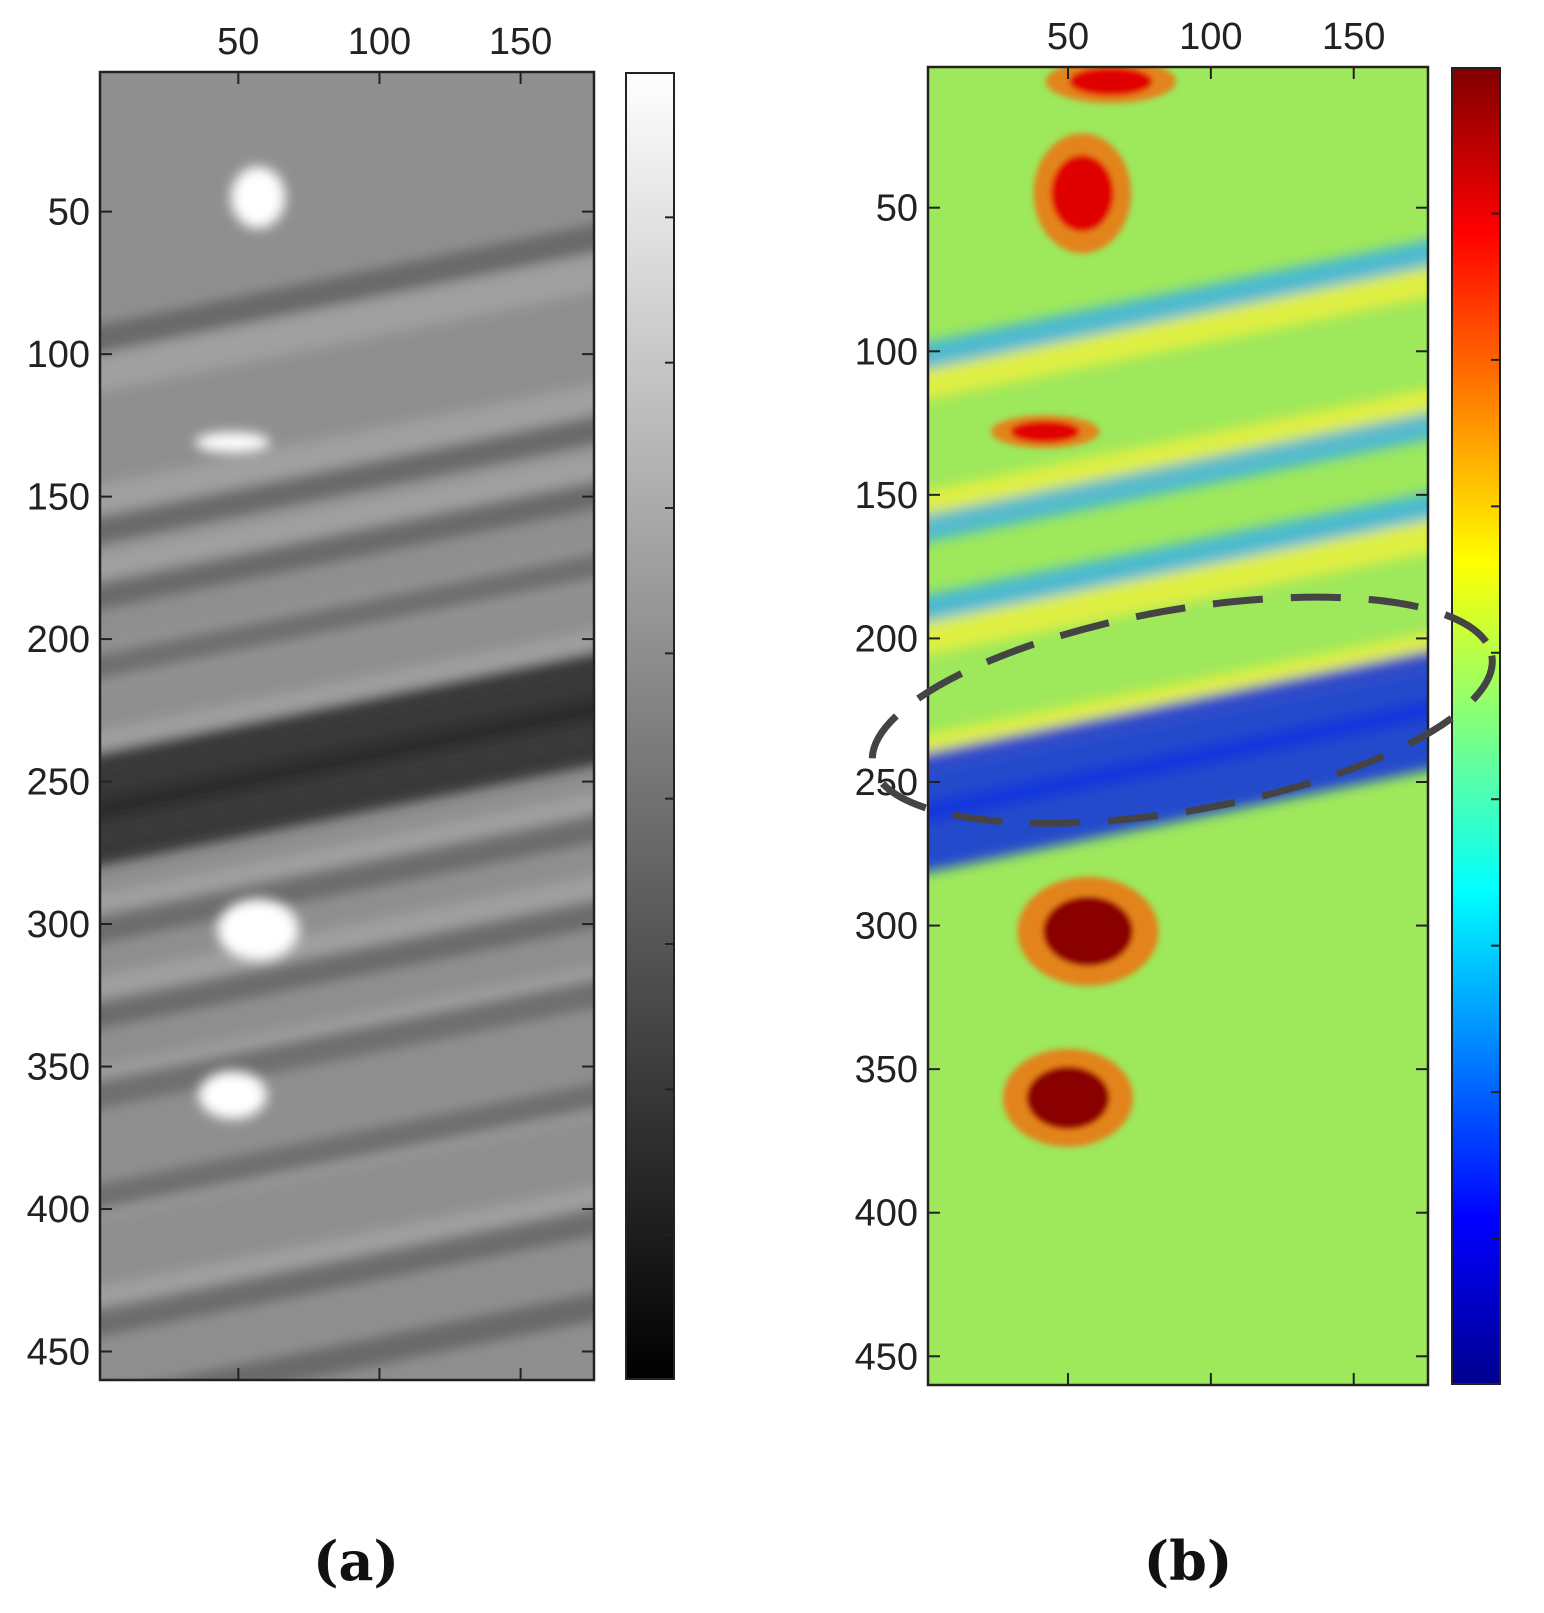 This screenshot has height=1613, width=1544. What do you see at coordinates (356, 1561) in the screenshot?
I see `panel-label-a: (a)` at bounding box center [356, 1561].